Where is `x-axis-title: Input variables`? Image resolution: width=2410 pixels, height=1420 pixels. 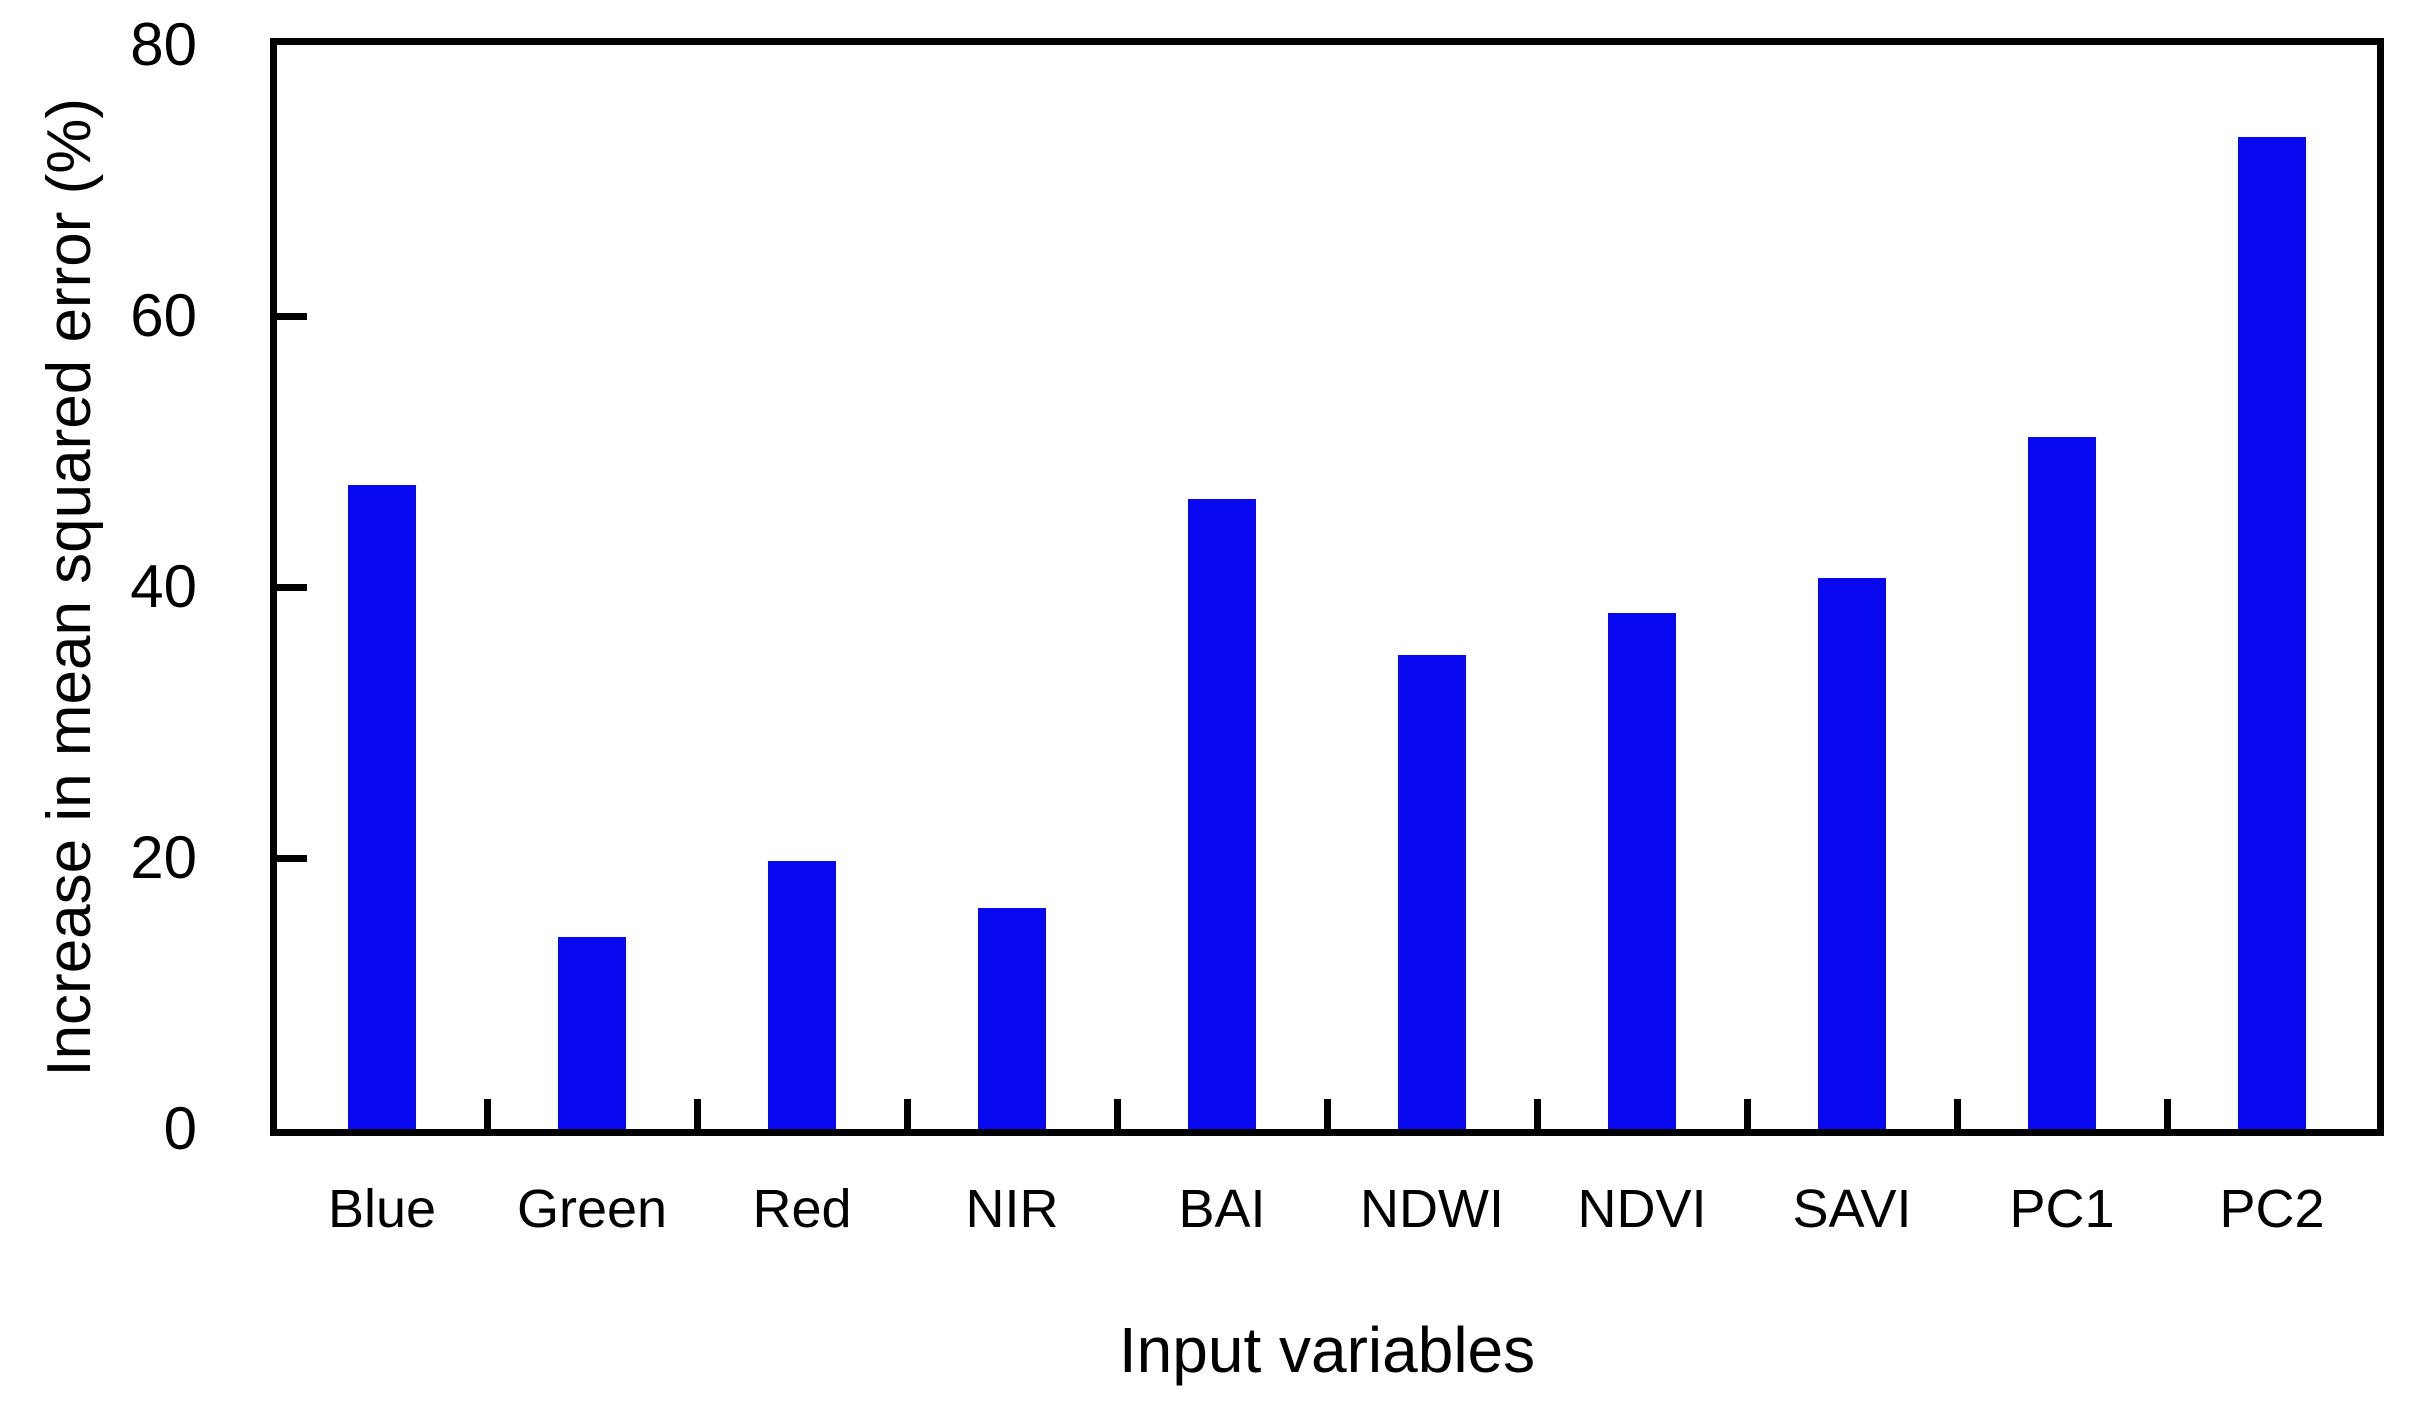 x-axis-title: Input variables is located at coordinates (1327, 1350).